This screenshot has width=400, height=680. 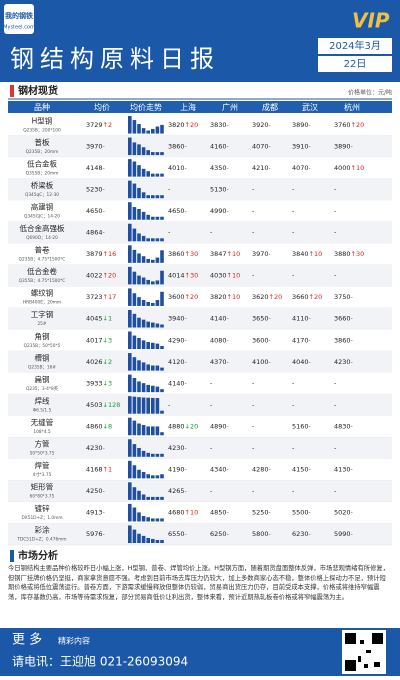 I want to click on qr-pattern, so click(x=364, y=652).